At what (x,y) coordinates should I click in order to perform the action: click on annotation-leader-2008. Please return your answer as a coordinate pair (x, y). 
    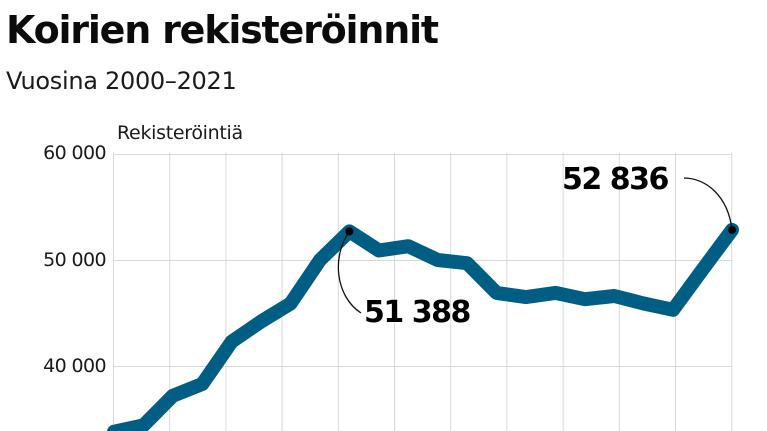
    Looking at the image, I should click on (349, 272).